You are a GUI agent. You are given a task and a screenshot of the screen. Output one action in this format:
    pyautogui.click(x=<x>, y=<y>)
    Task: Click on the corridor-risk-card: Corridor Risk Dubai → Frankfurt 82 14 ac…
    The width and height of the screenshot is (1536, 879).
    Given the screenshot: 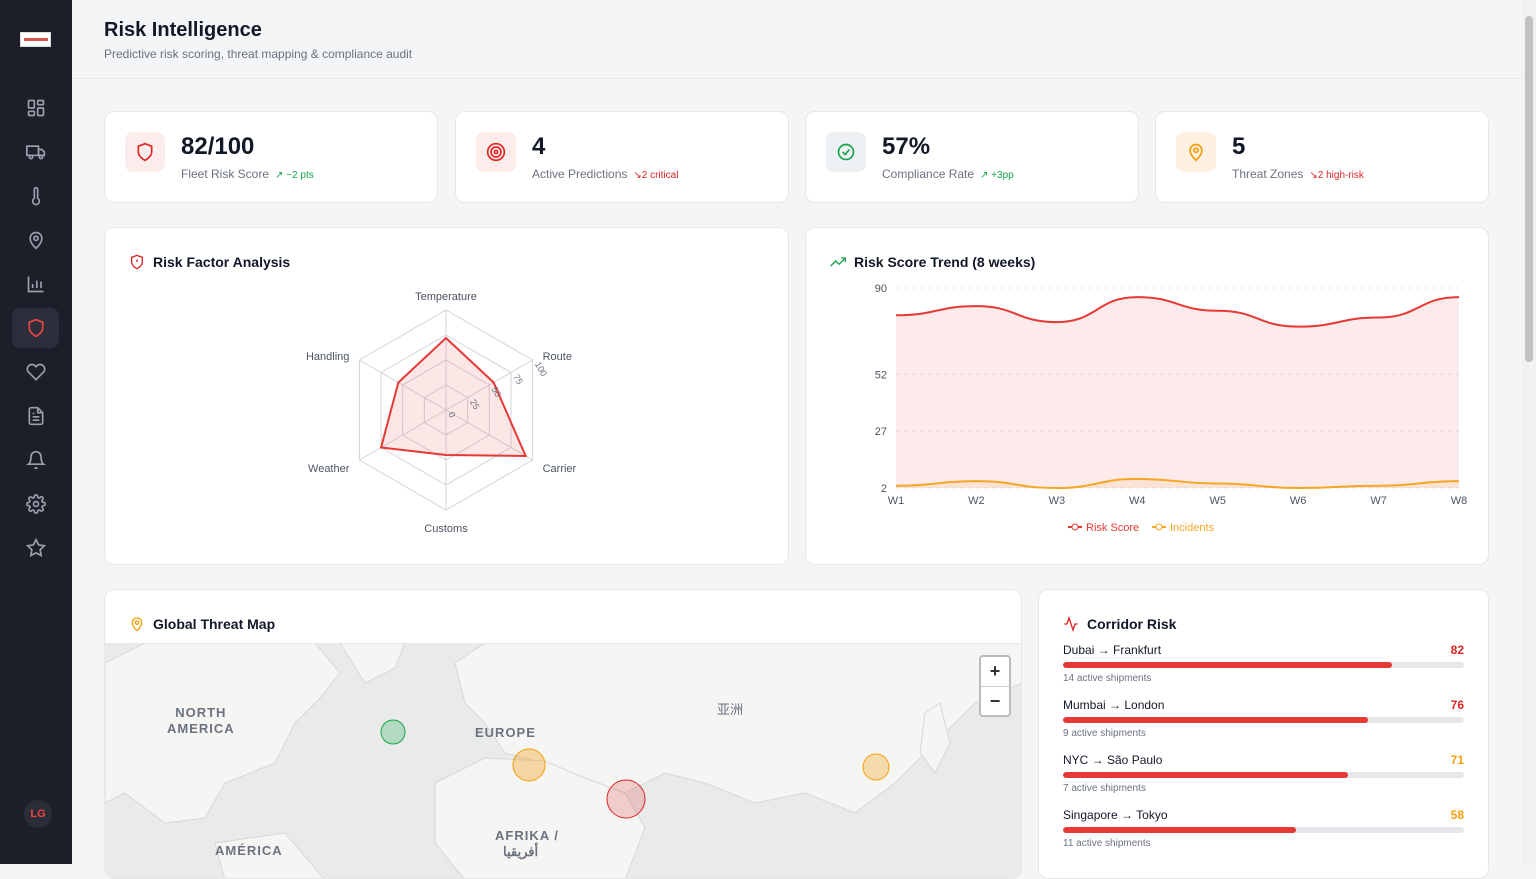 What is the action you would take?
    pyautogui.click(x=1263, y=734)
    